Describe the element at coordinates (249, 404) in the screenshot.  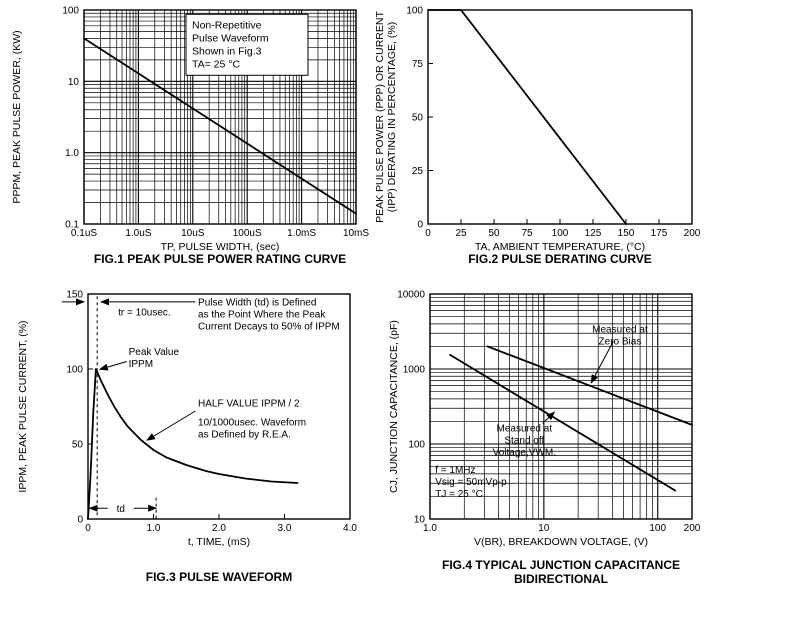
I see `svg-text: HALF VALUE IPPM / 2` at that location.